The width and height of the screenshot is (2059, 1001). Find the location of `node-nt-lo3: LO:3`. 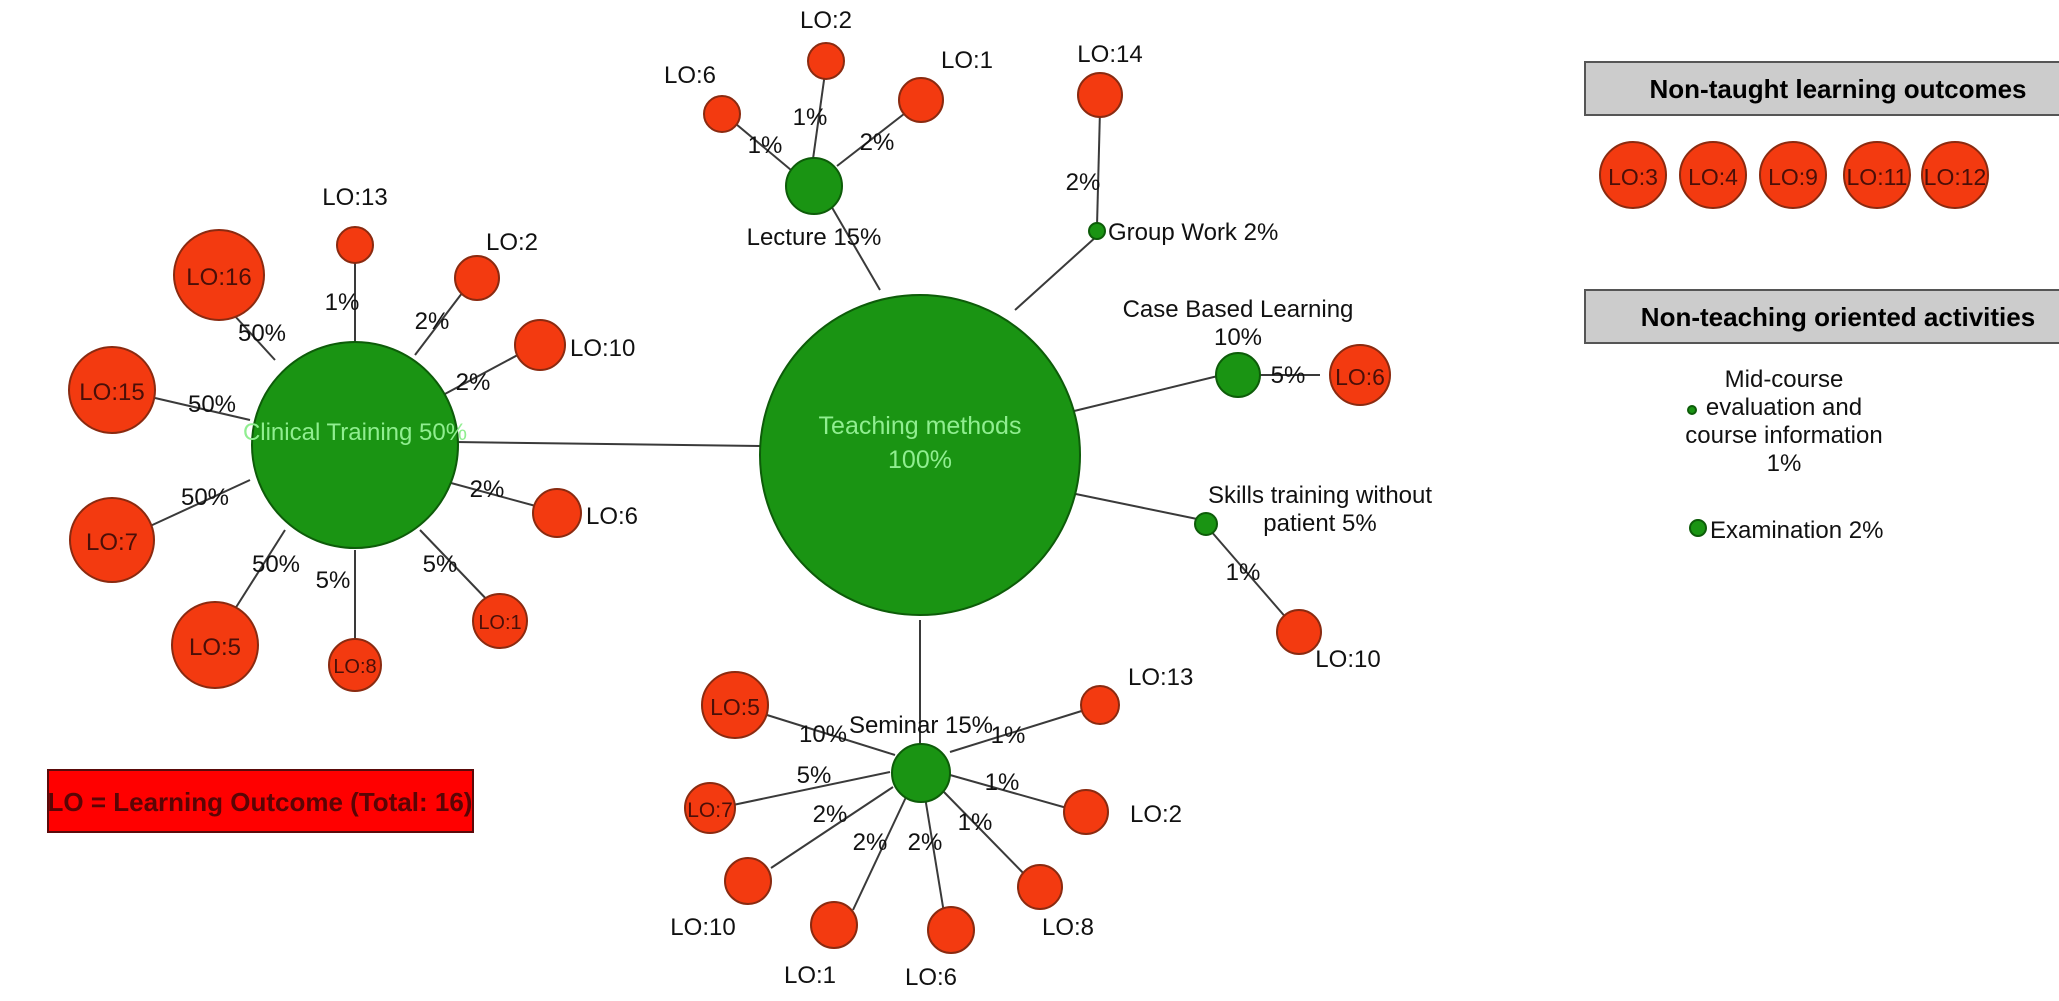

node-nt-lo3: LO:3 is located at coordinates (1633, 175).